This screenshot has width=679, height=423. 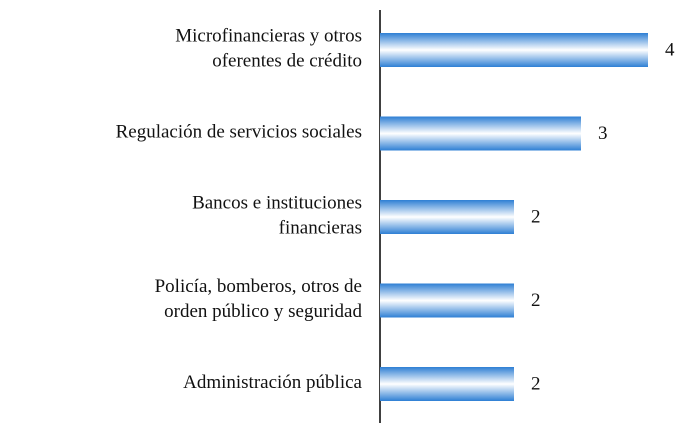 I want to click on category-label-line: Microfinancieras y otros, so click(x=268, y=36).